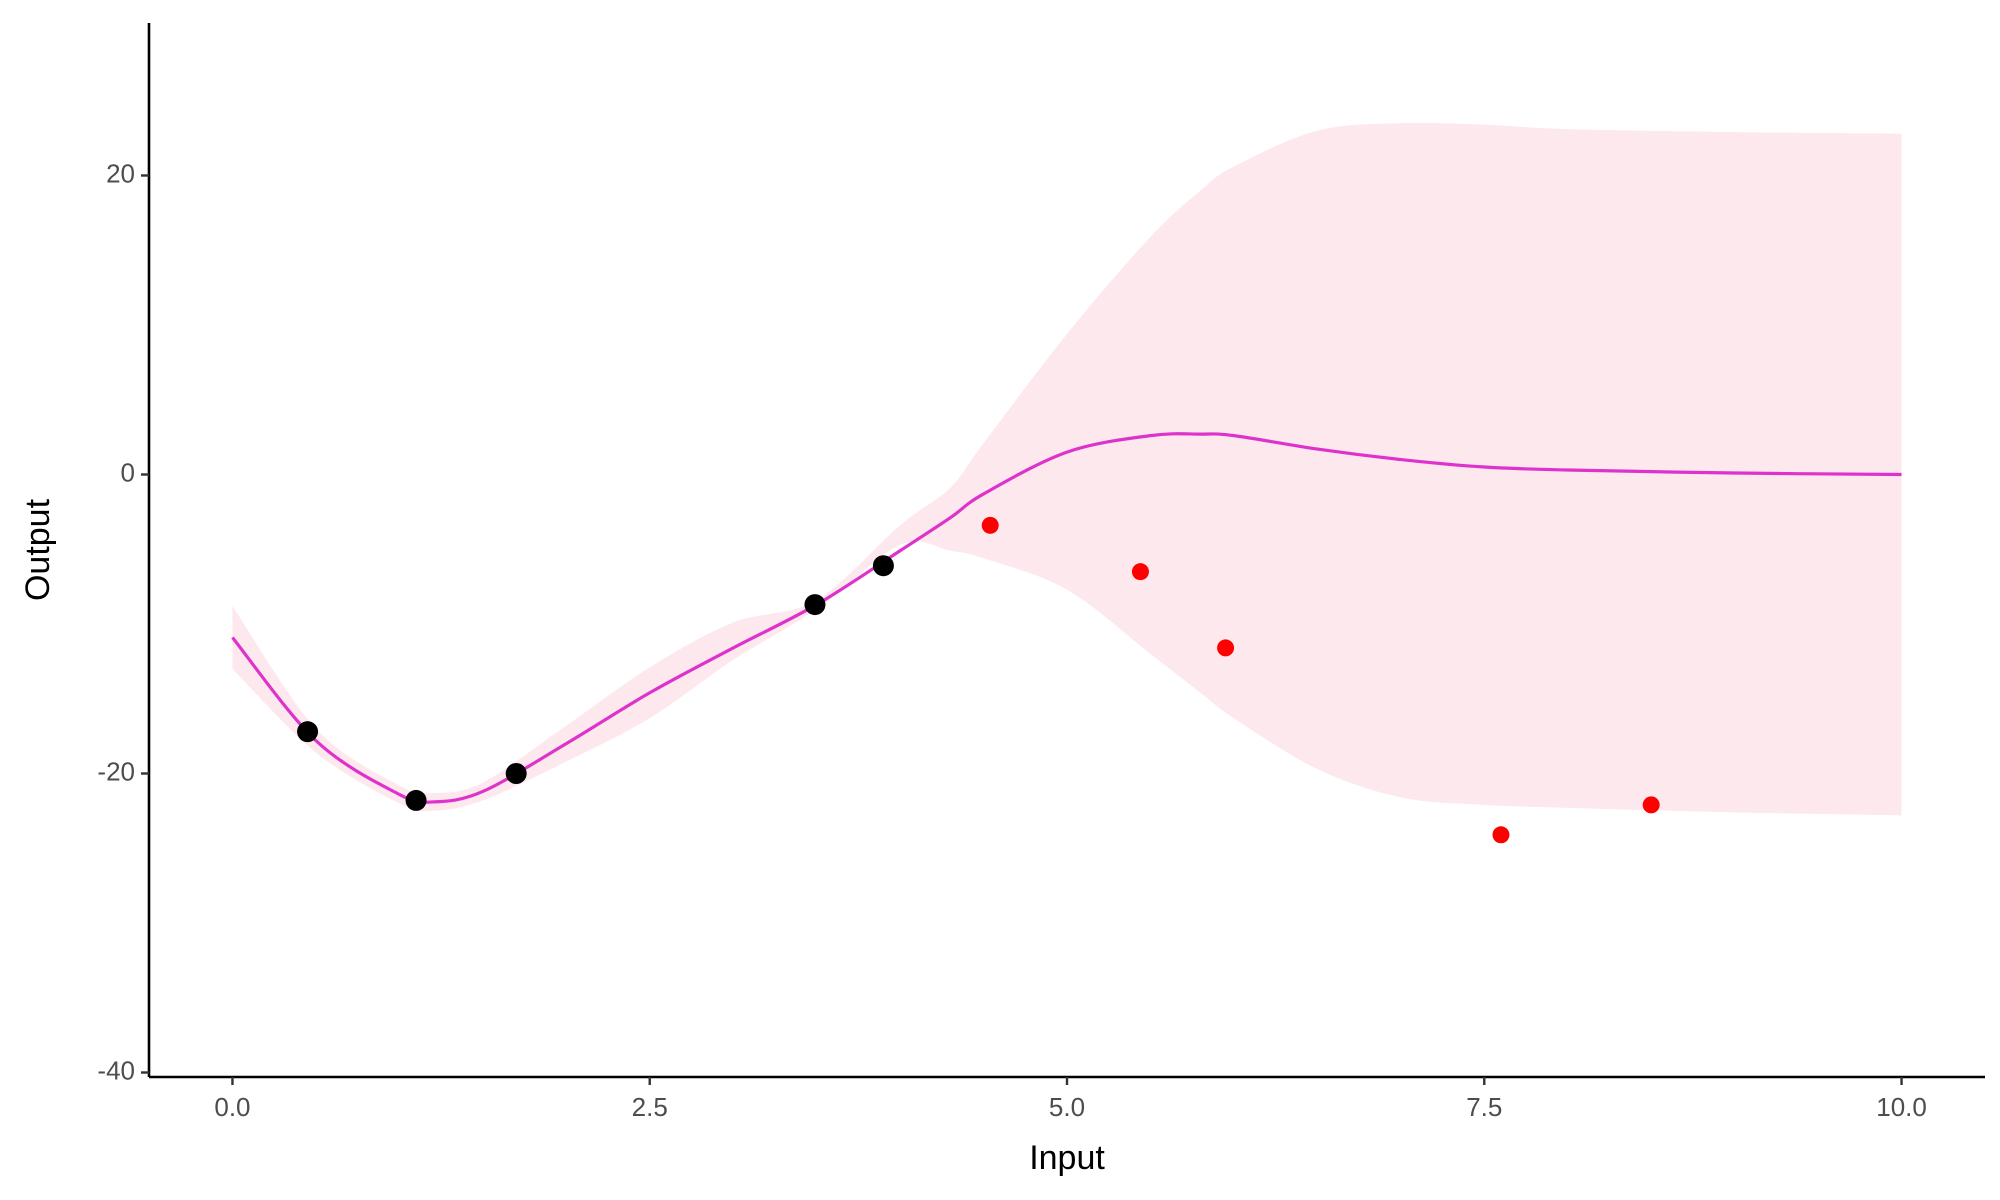  Describe the element at coordinates (1067, 1158) in the screenshot. I see `x-axis-title: Input` at that location.